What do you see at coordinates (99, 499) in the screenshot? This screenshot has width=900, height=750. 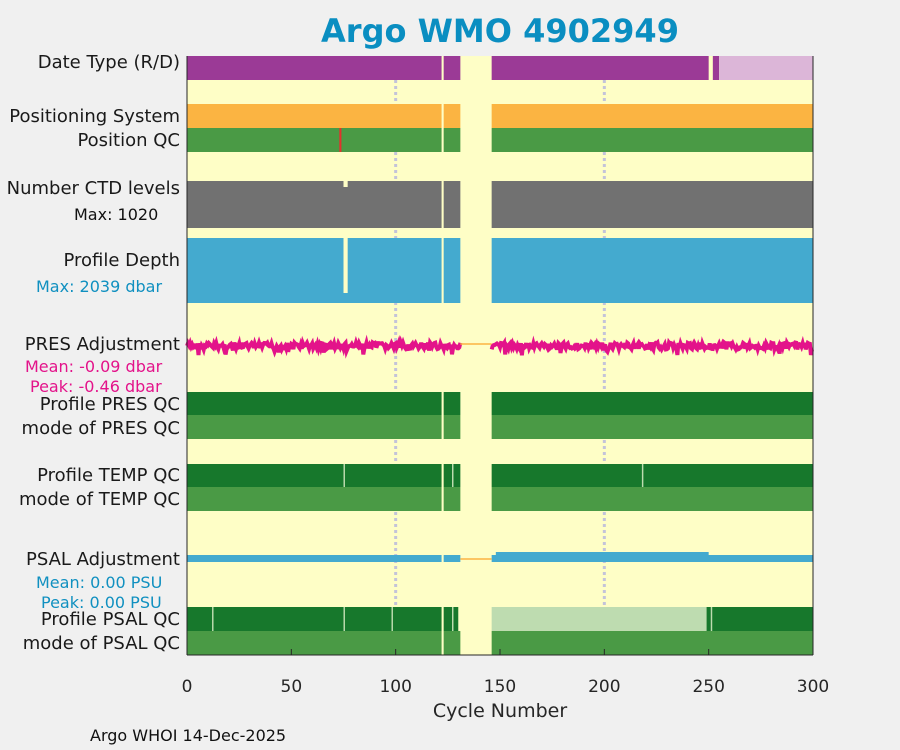 I see `label-mode-temp-qc: mode of TEMP QC` at bounding box center [99, 499].